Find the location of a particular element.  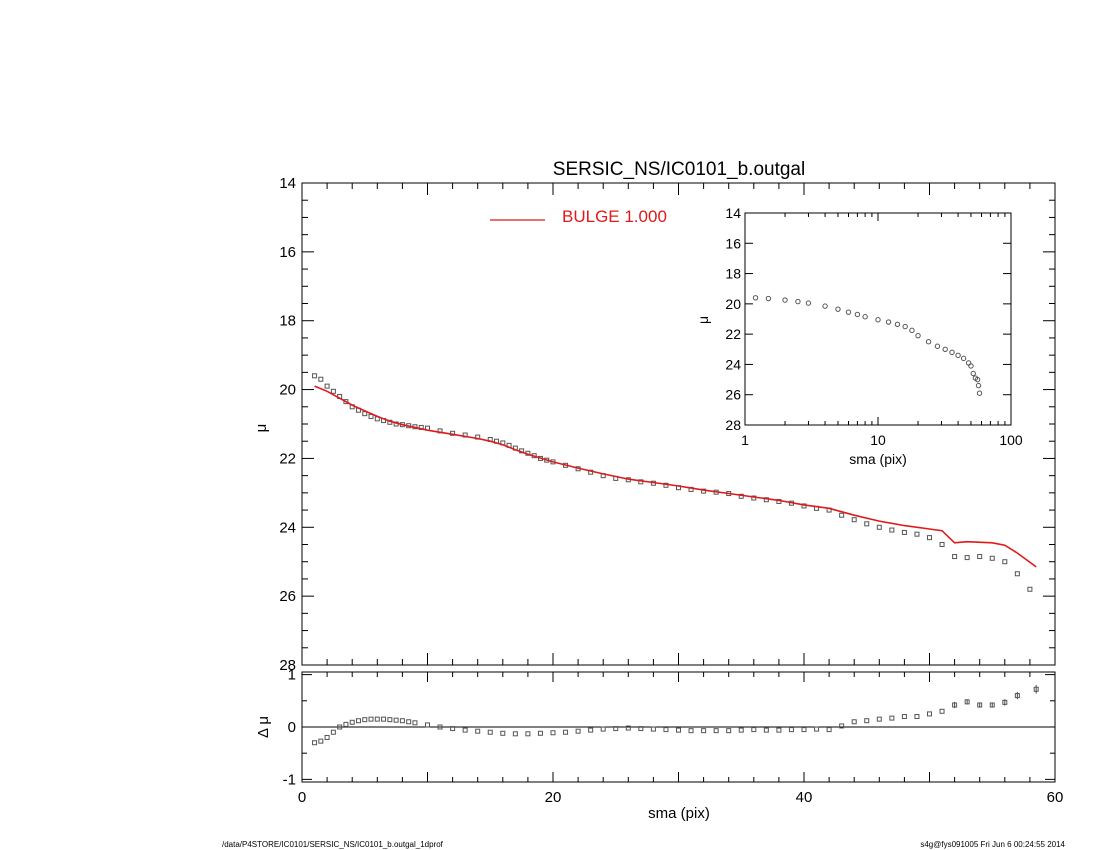

inset-panel: 14 16 18 20 22 24 26 28 1 10 100 μ sma (pix) is located at coordinates (859, 336).